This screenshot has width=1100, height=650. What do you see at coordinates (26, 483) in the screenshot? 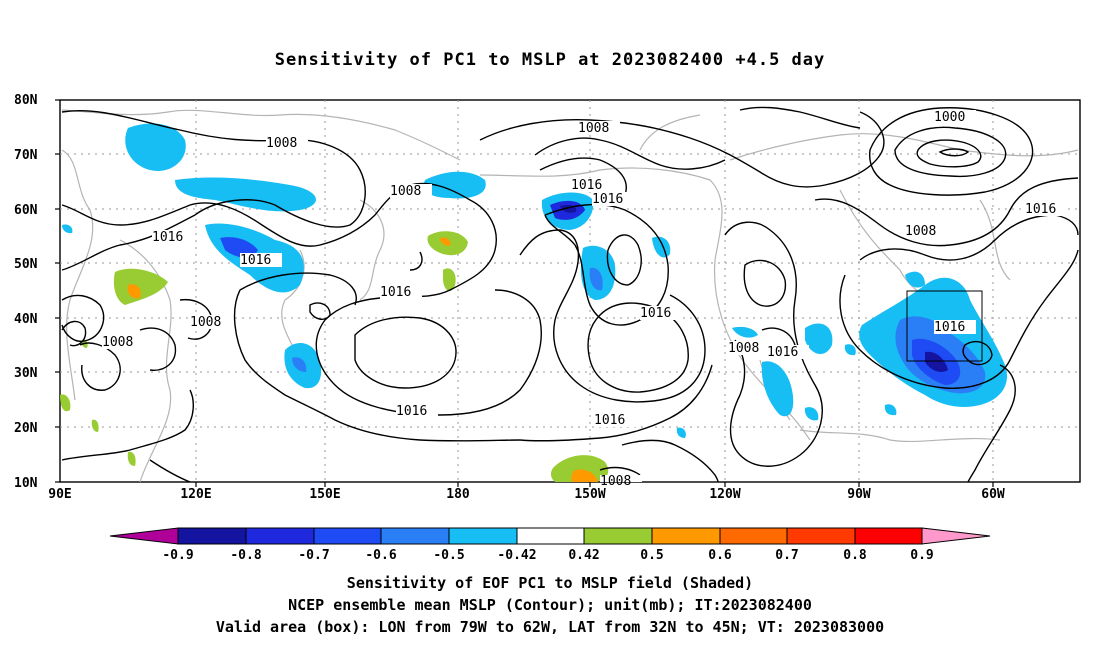
I see `lat-tick-label: 10N` at bounding box center [26, 483].